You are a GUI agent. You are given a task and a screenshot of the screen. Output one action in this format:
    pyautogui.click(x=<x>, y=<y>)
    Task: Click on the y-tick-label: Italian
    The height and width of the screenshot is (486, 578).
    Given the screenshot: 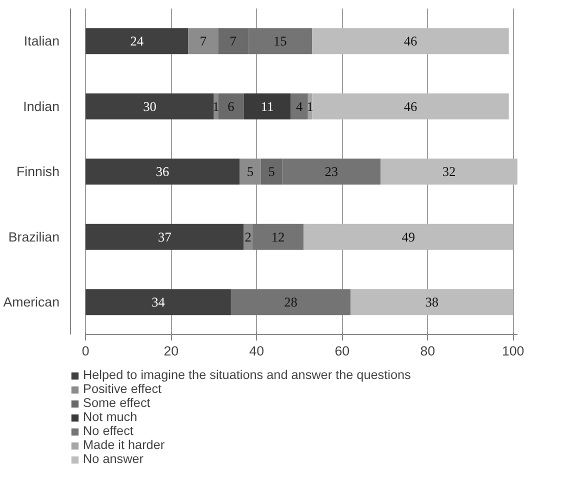 What is the action you would take?
    pyautogui.click(x=42, y=41)
    